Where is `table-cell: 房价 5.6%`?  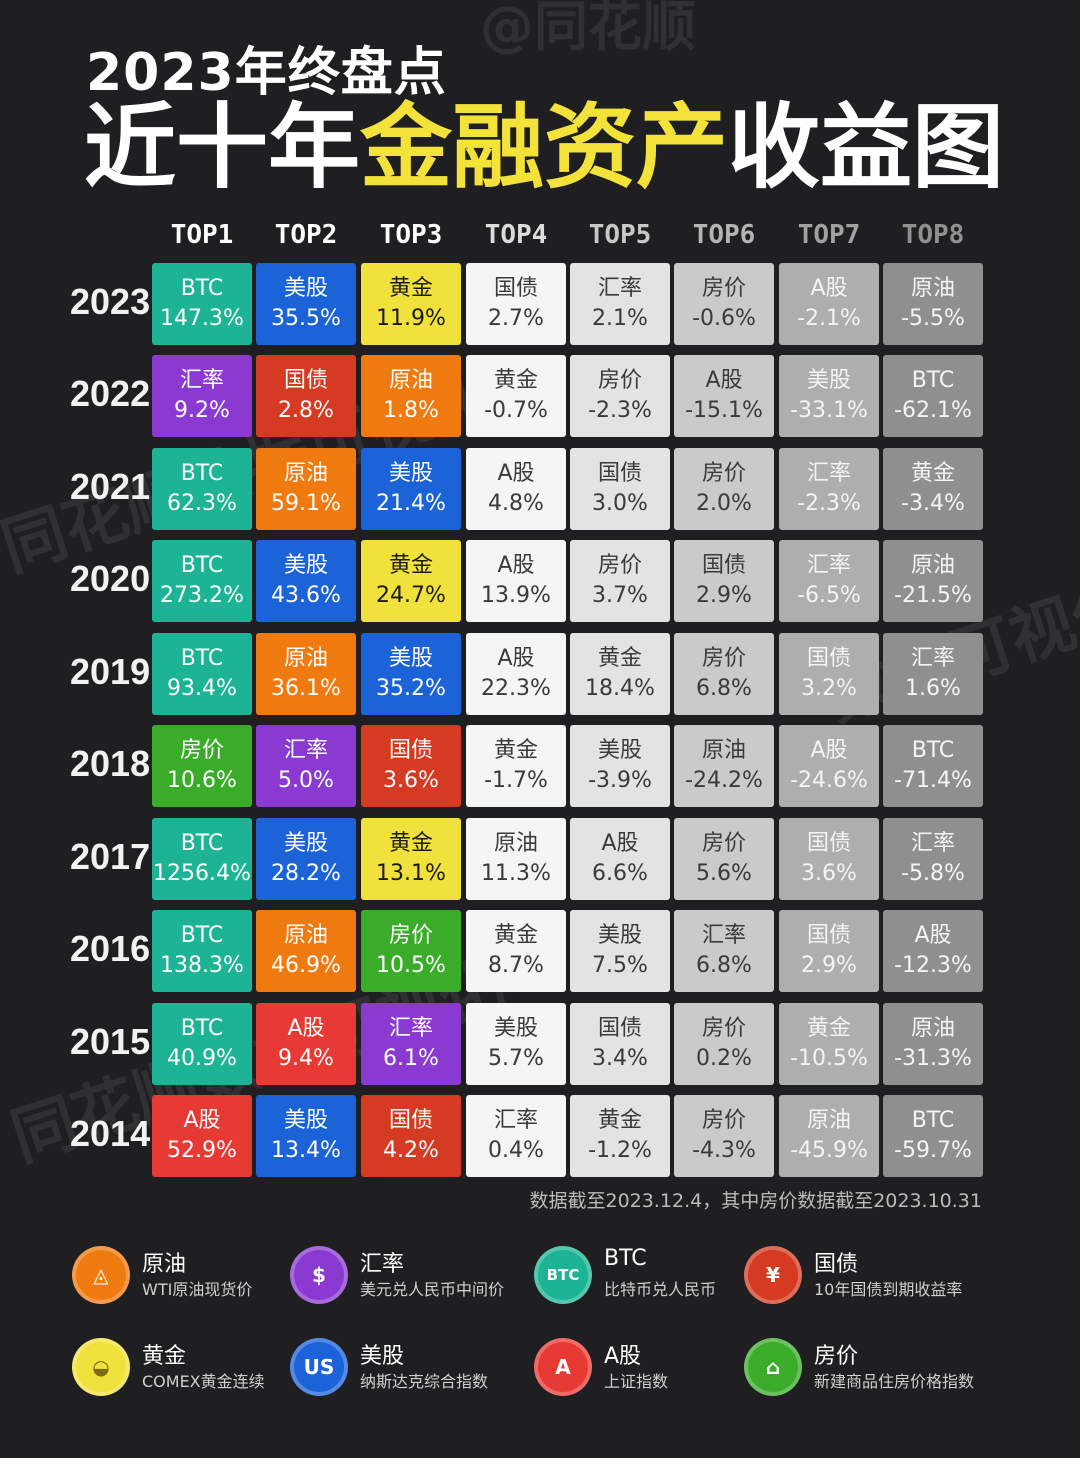
table-cell: 房价 5.6% is located at coordinates (724, 859).